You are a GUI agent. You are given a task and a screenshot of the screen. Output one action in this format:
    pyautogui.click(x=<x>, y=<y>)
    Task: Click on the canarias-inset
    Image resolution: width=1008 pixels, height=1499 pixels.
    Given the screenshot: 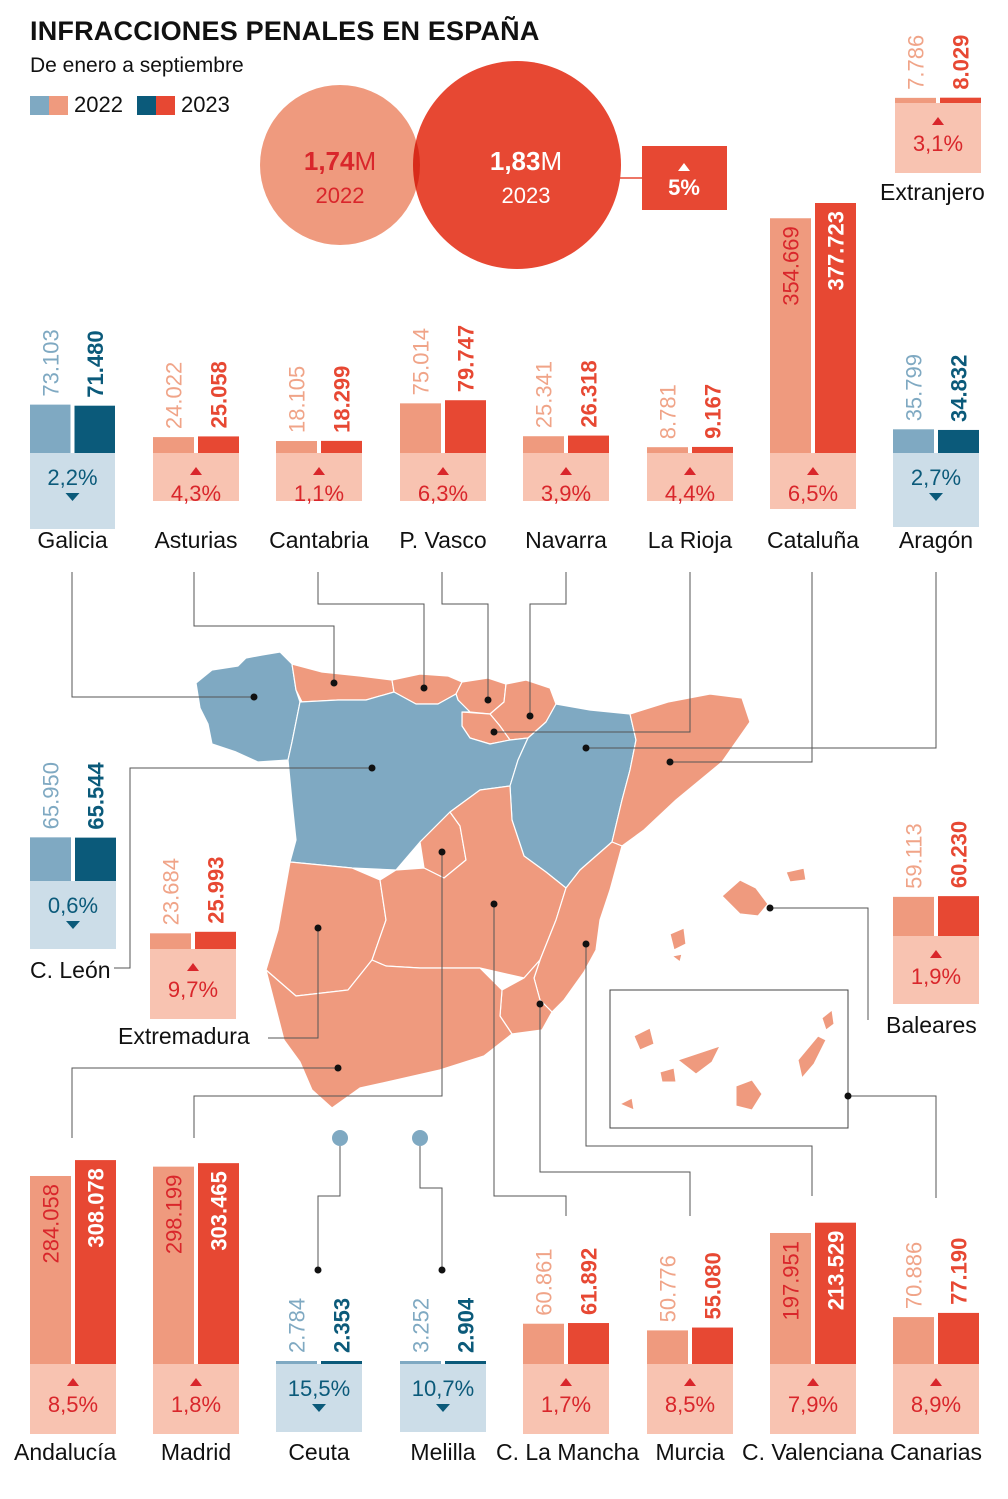 What is the action you would take?
    pyautogui.click(x=729, y=1059)
    